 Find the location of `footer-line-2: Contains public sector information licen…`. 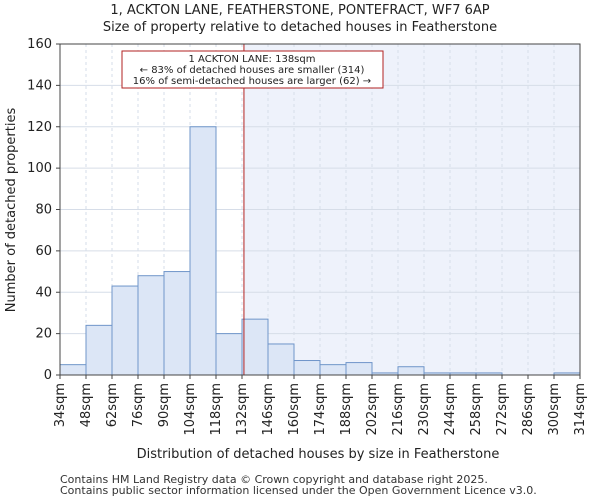

footer-line-2: Contains public sector information licen… is located at coordinates (298, 490).